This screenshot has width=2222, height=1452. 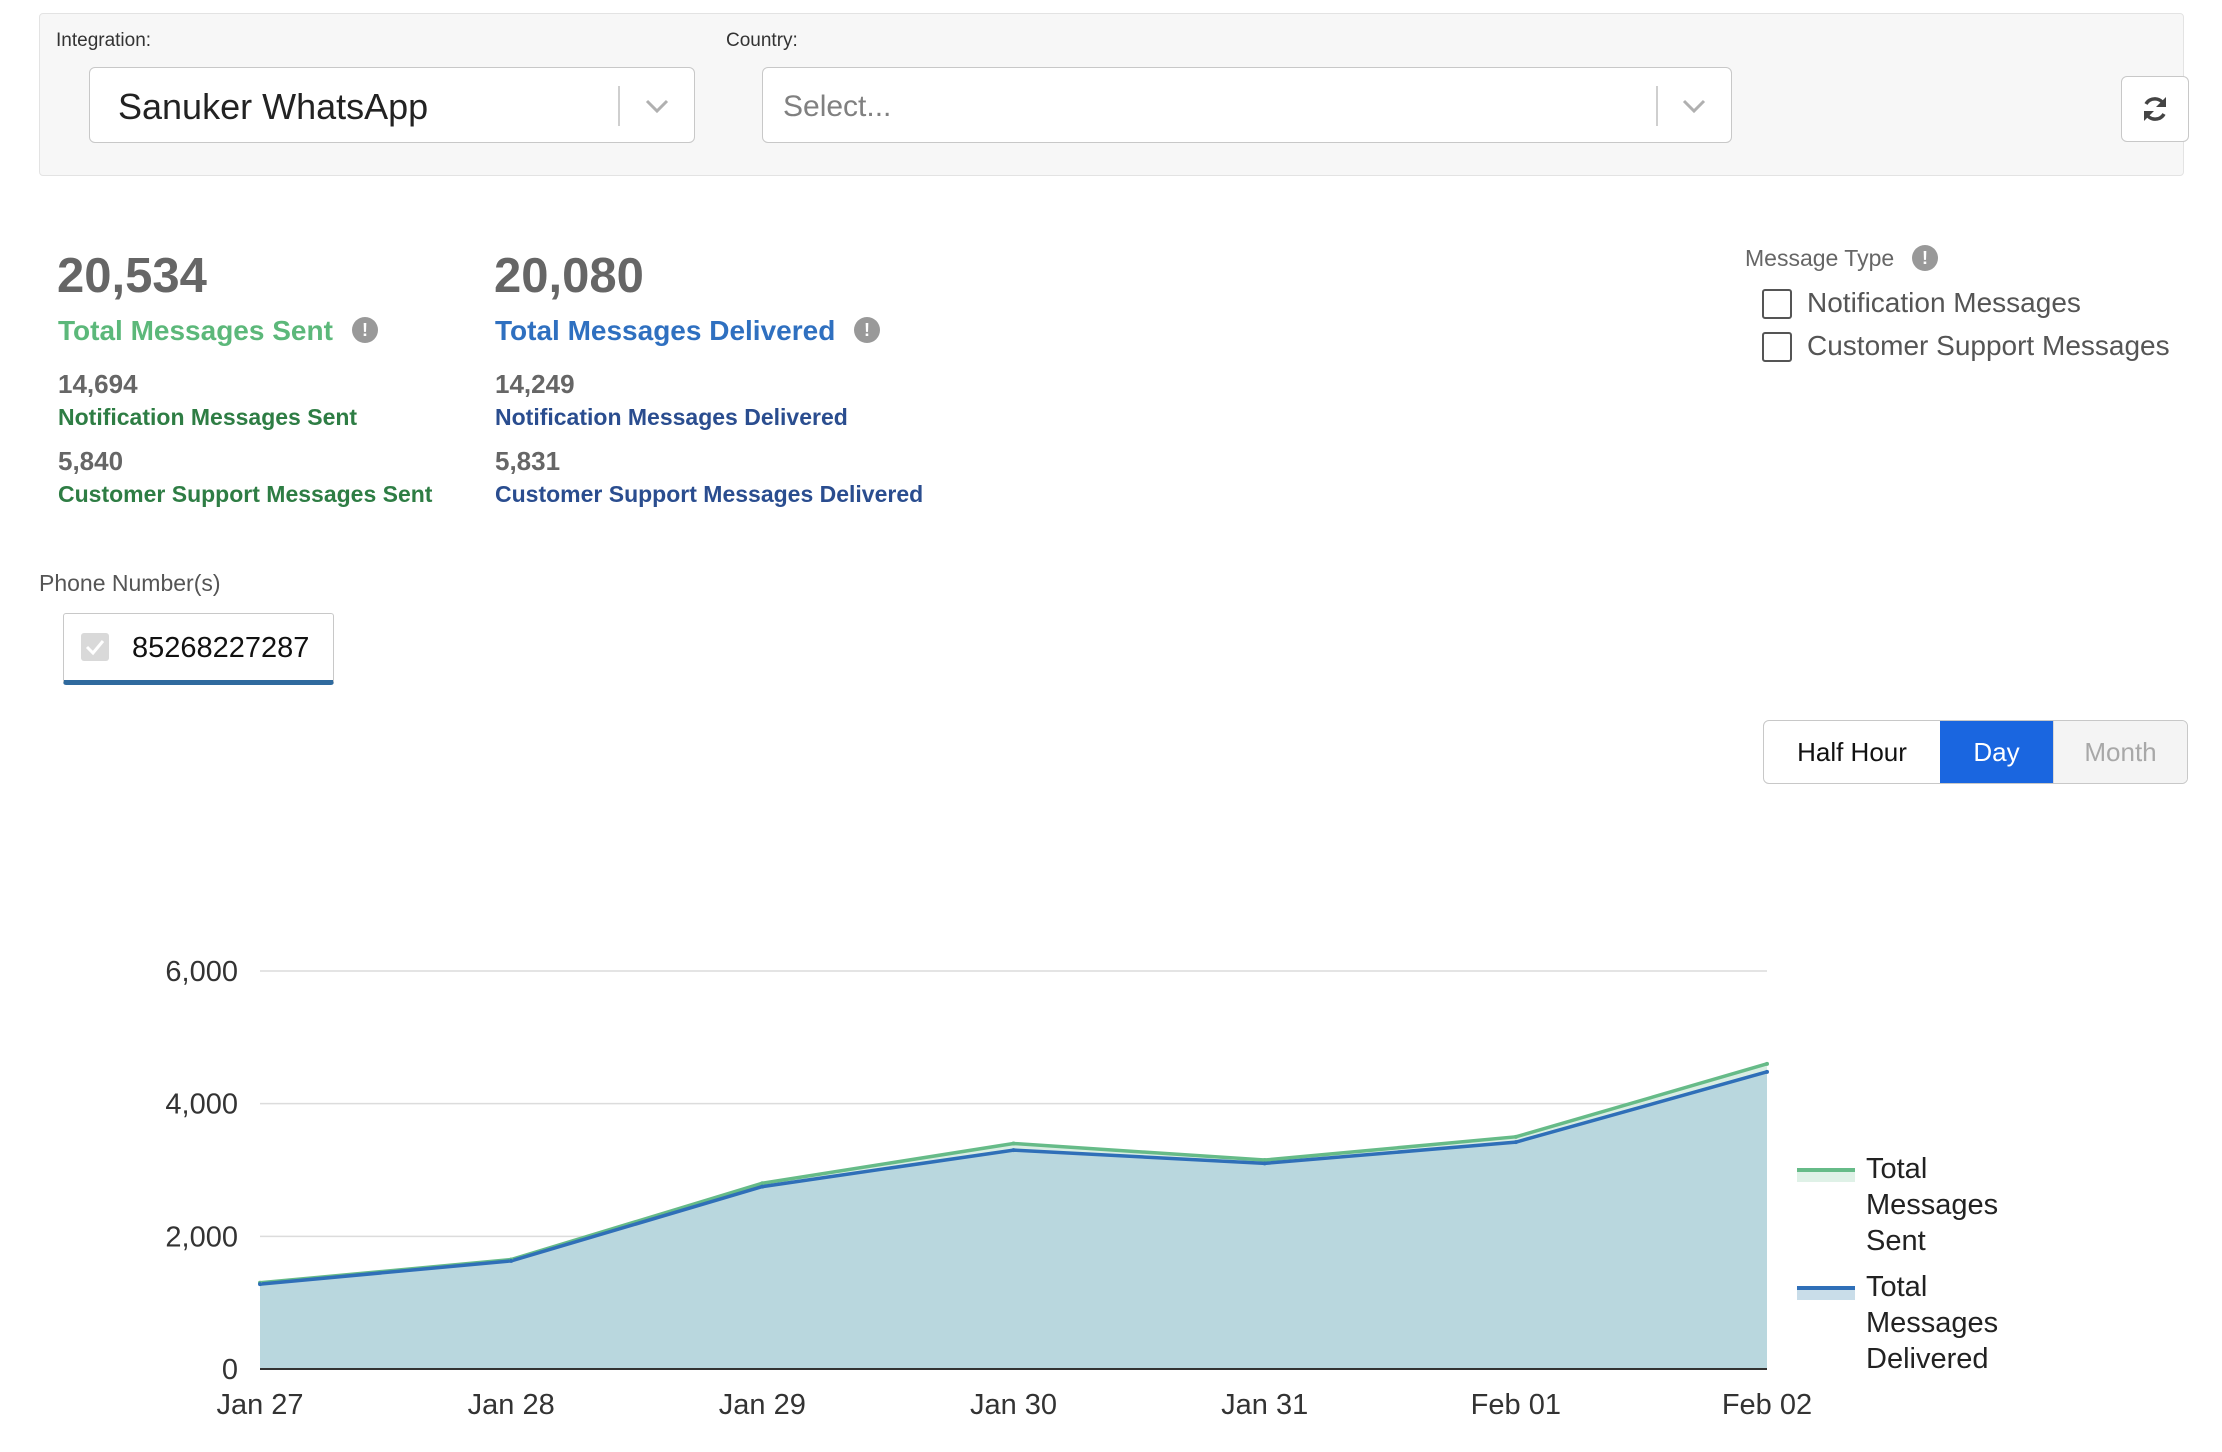 What do you see at coordinates (259, 1405) in the screenshot?
I see `x-tick-label: Jan 27` at bounding box center [259, 1405].